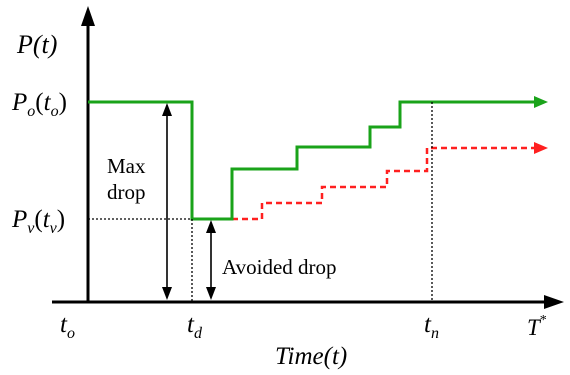 Image resolution: width=570 pixels, height=375 pixels. What do you see at coordinates (126, 166) in the screenshot?
I see `max-drop-label-line1: Max` at bounding box center [126, 166].